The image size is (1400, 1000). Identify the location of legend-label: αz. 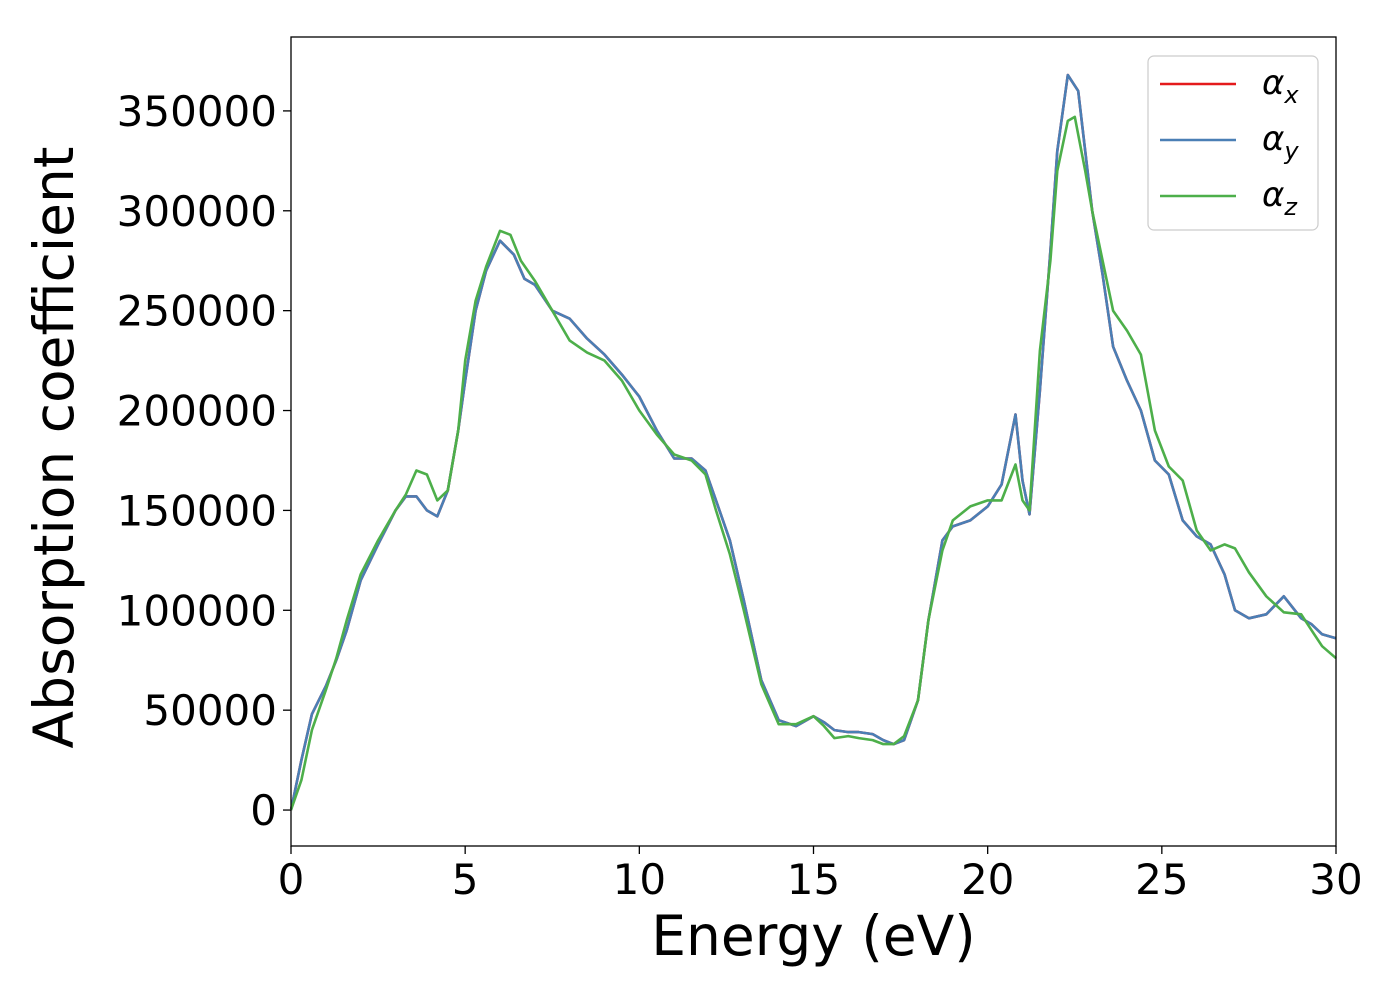
(1280, 198).